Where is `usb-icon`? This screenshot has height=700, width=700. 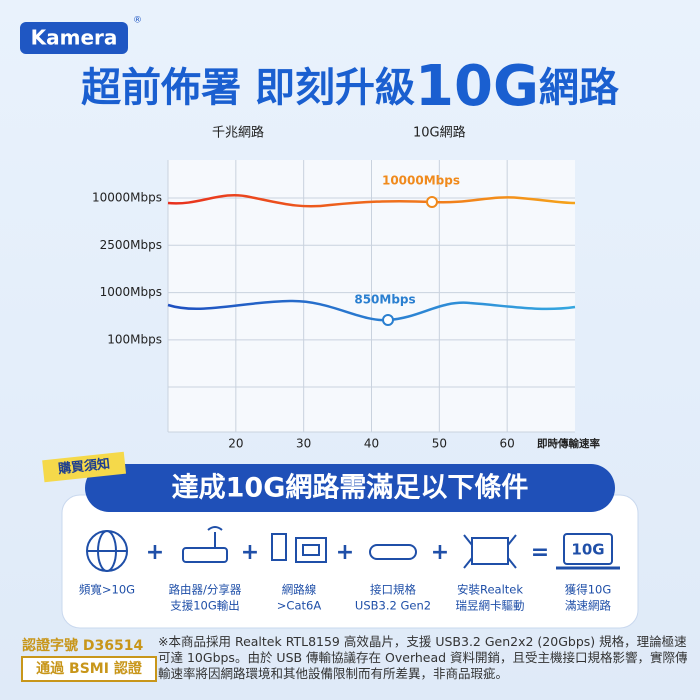 usb-icon is located at coordinates (393, 552).